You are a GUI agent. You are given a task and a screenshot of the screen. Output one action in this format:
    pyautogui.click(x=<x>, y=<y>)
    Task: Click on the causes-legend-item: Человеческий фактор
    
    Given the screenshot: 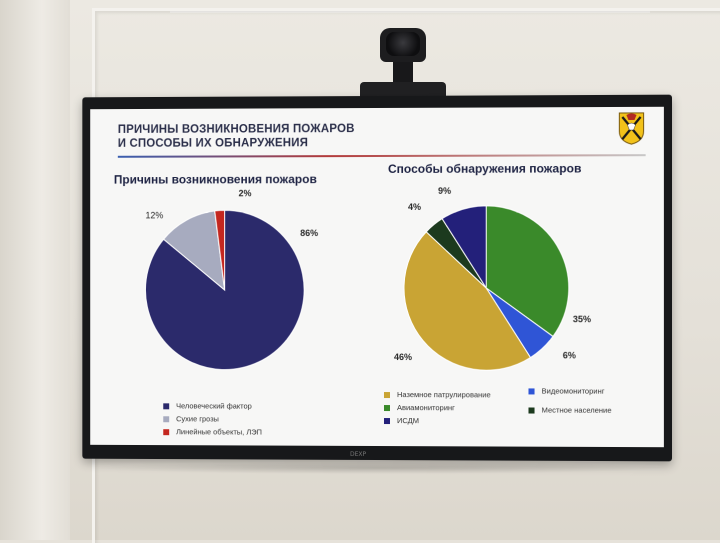 What is the action you would take?
    pyautogui.click(x=212, y=405)
    